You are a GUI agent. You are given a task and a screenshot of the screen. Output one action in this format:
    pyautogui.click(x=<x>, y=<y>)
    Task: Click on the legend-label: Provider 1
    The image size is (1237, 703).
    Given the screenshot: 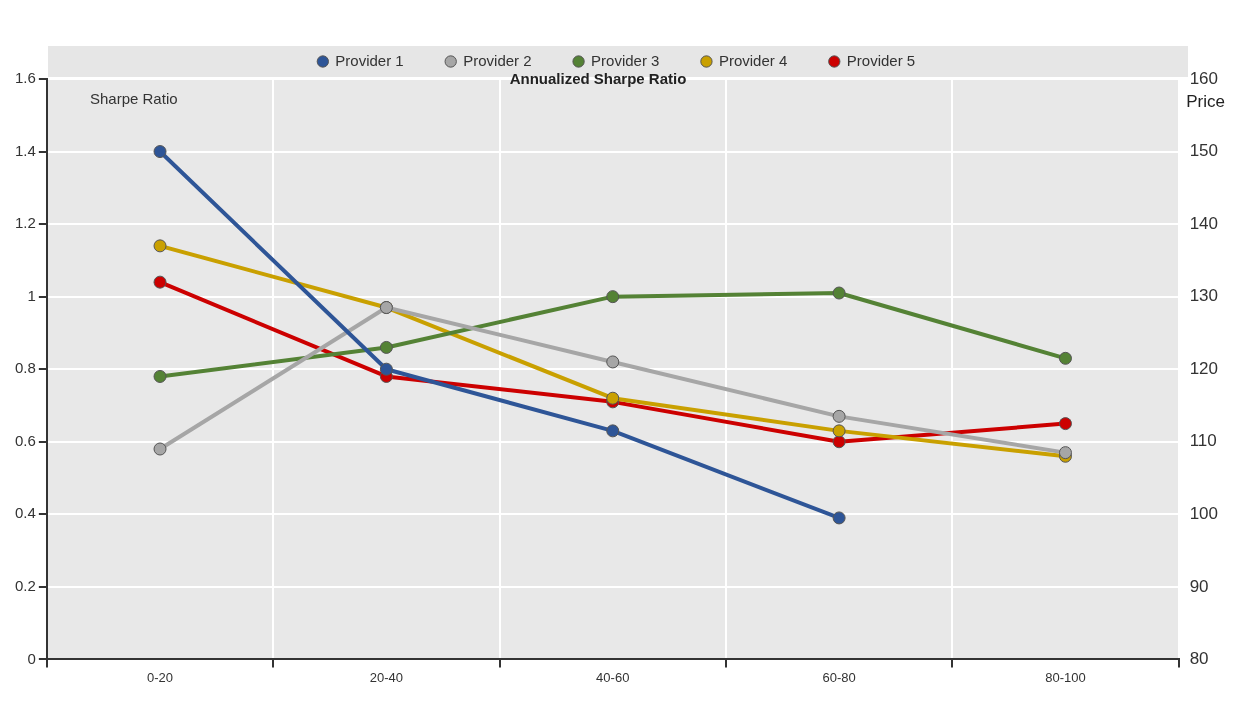 What is the action you would take?
    pyautogui.click(x=369, y=60)
    